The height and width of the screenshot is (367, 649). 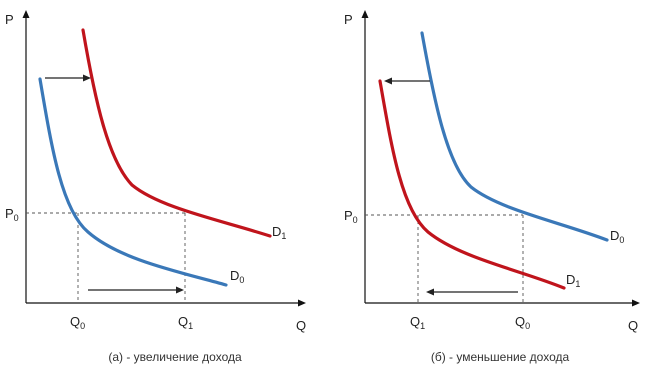 What do you see at coordinates (302, 303) in the screenshot?
I see `panel-a-x-axis-arrow-icon` at bounding box center [302, 303].